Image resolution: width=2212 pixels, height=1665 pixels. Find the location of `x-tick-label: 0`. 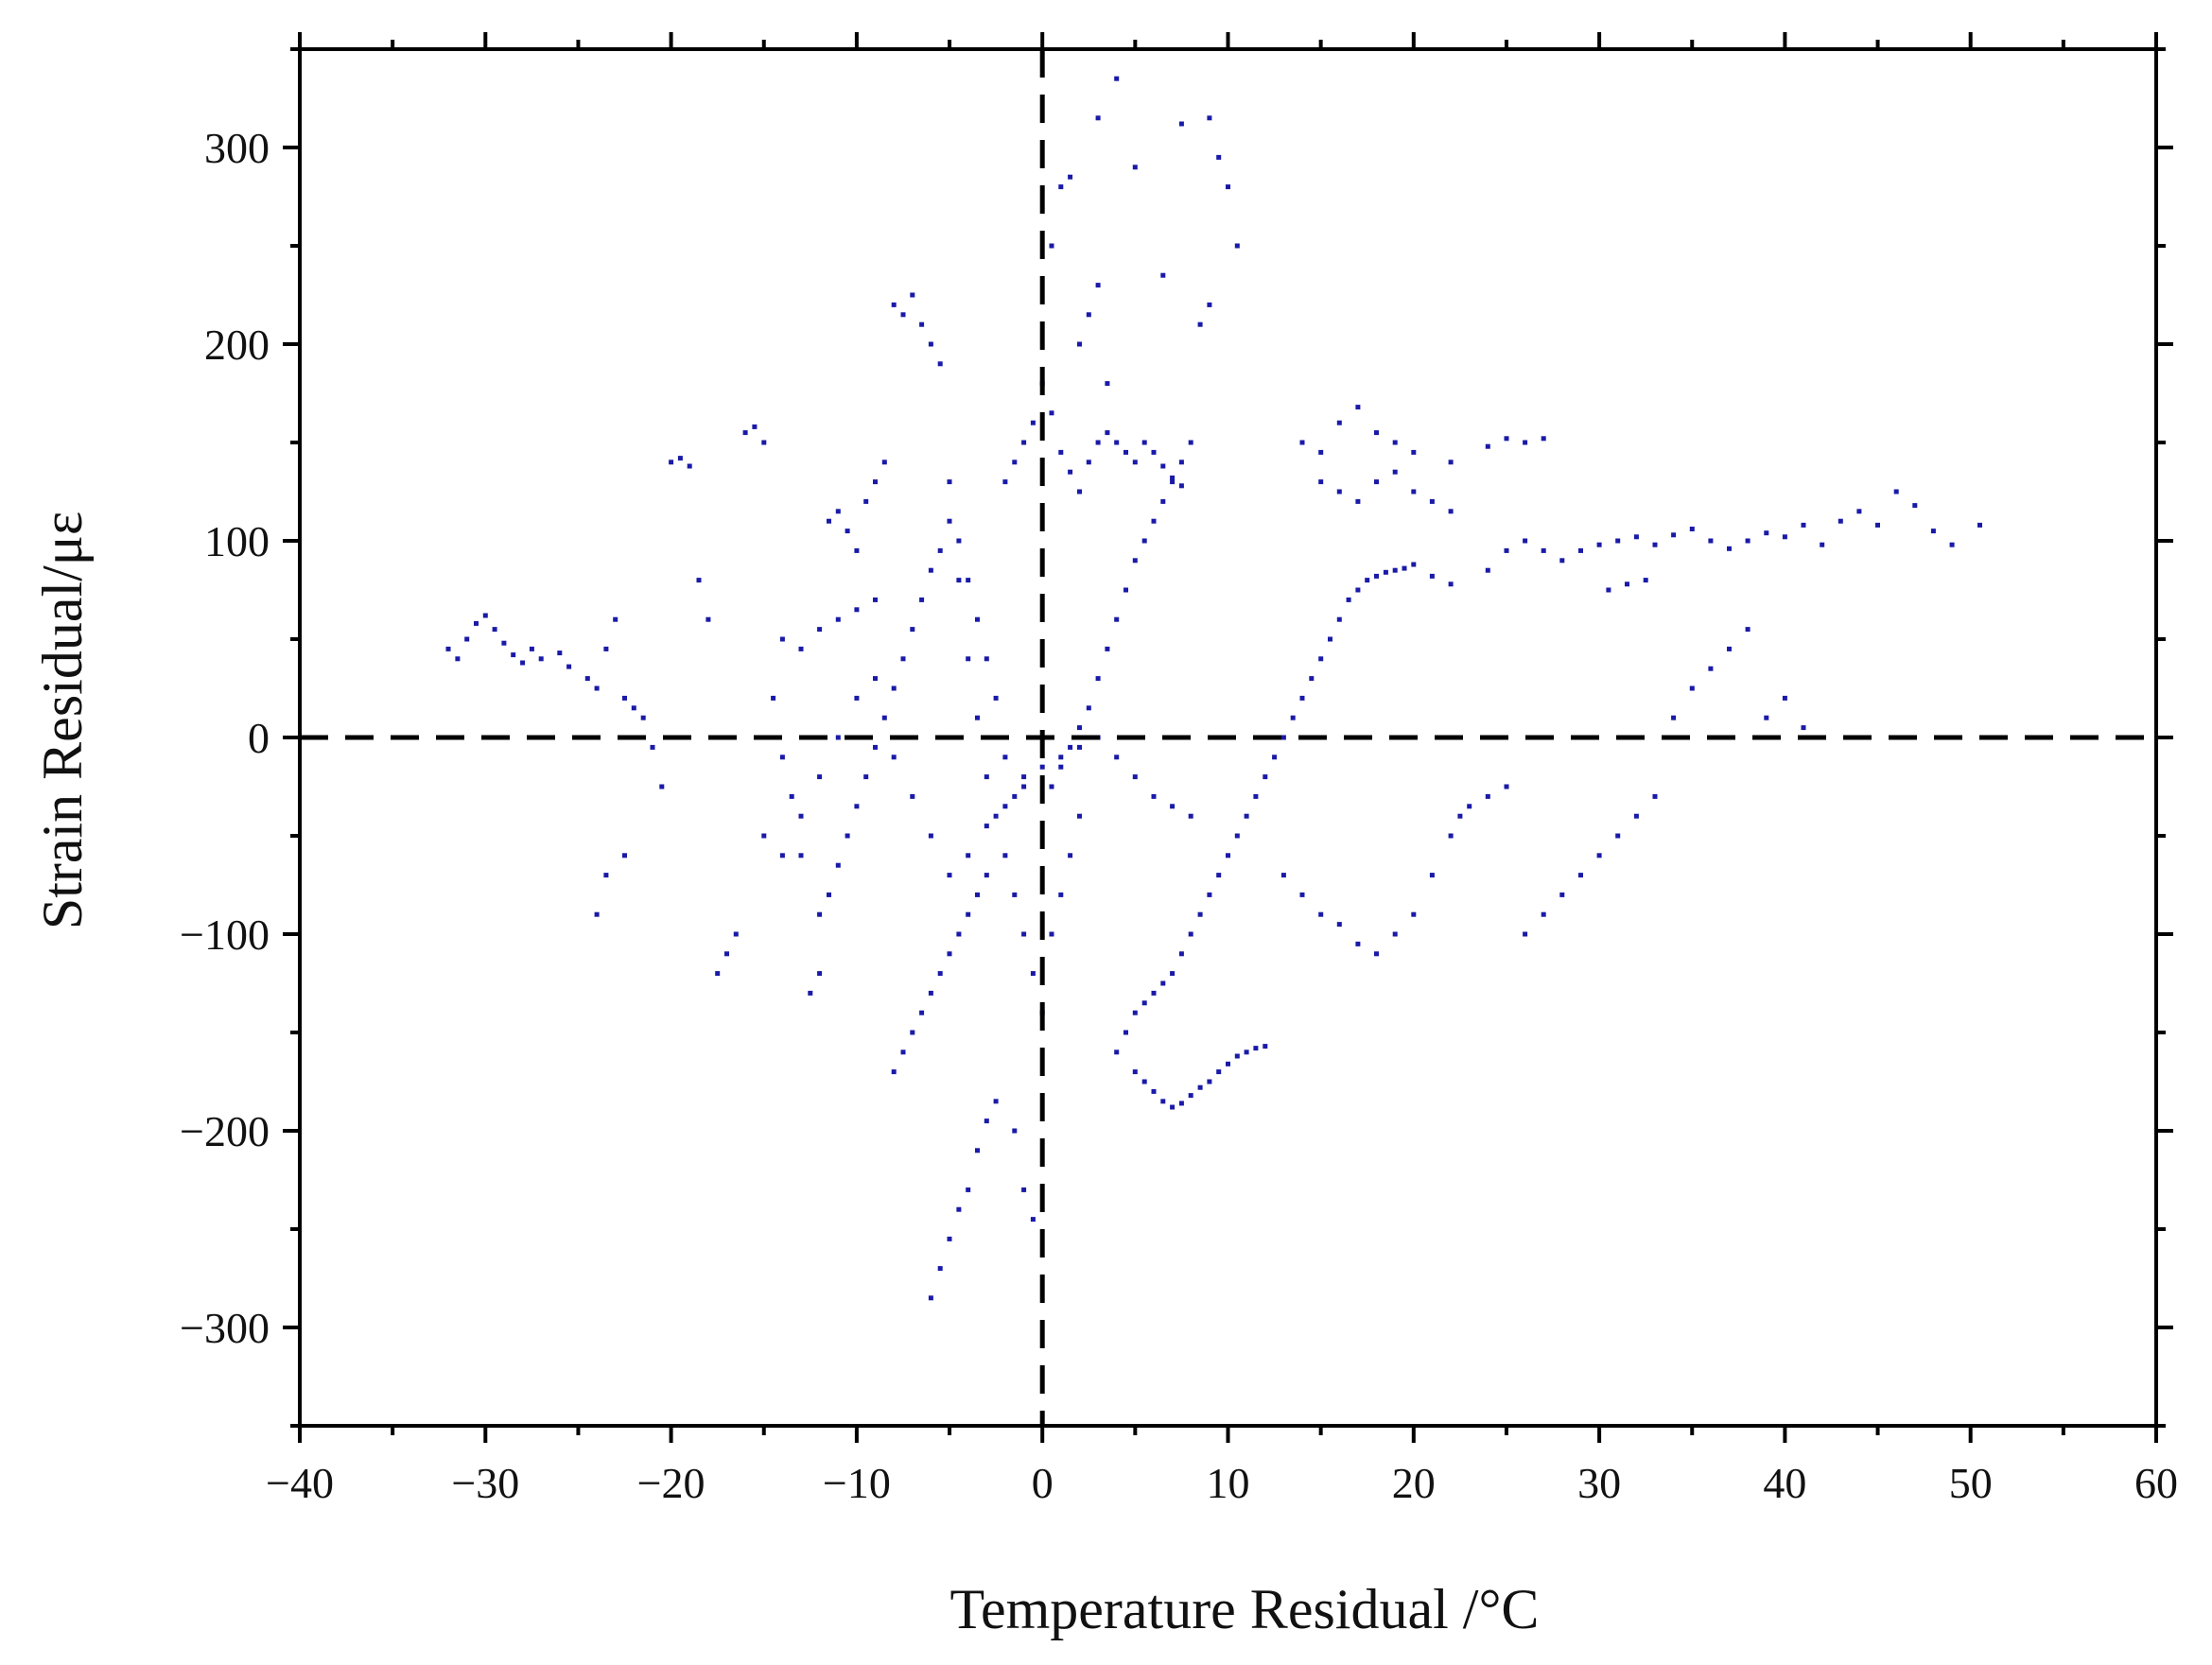

x-tick-label: 0 is located at coordinates (1043, 1483).